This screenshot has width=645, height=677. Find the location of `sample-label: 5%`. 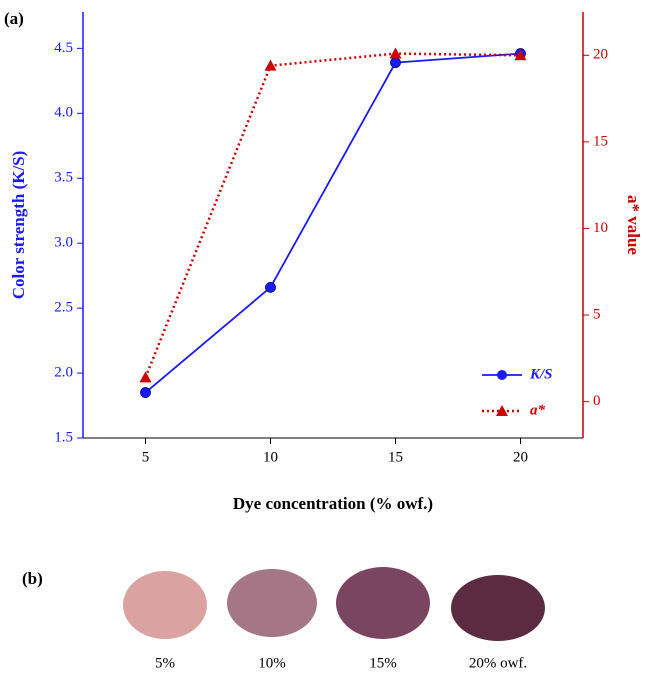

sample-label: 5% is located at coordinates (165, 663).